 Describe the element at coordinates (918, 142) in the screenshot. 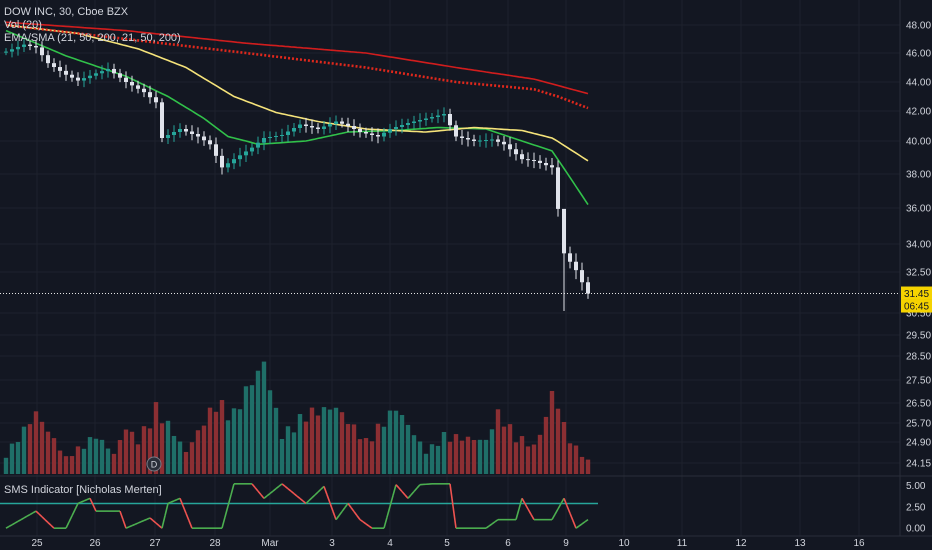

I see `y-tick-label: 40.00` at that location.